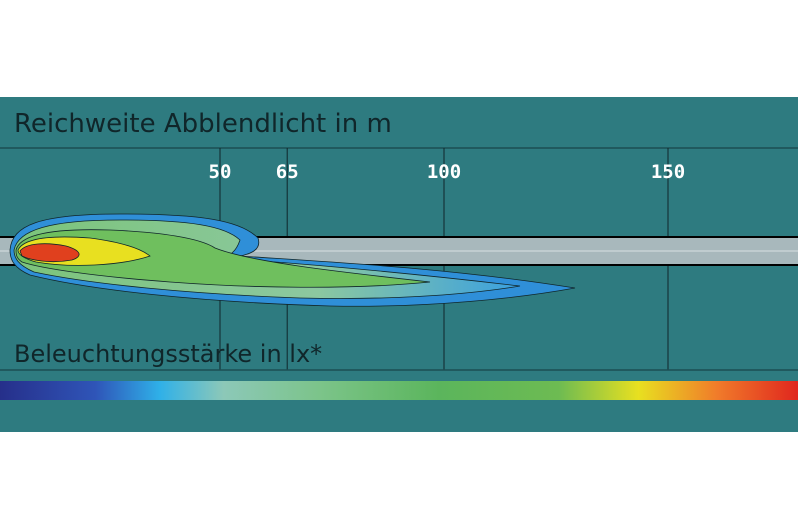  What do you see at coordinates (287, 172) in the screenshot?
I see `distance-label: 65` at bounding box center [287, 172].